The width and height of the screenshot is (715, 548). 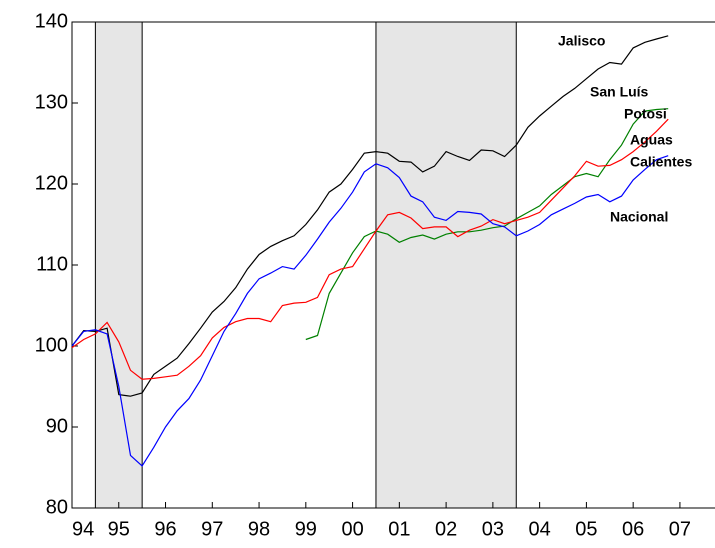 What do you see at coordinates (581, 41) in the screenshot?
I see `annotation: Jalisco` at bounding box center [581, 41].